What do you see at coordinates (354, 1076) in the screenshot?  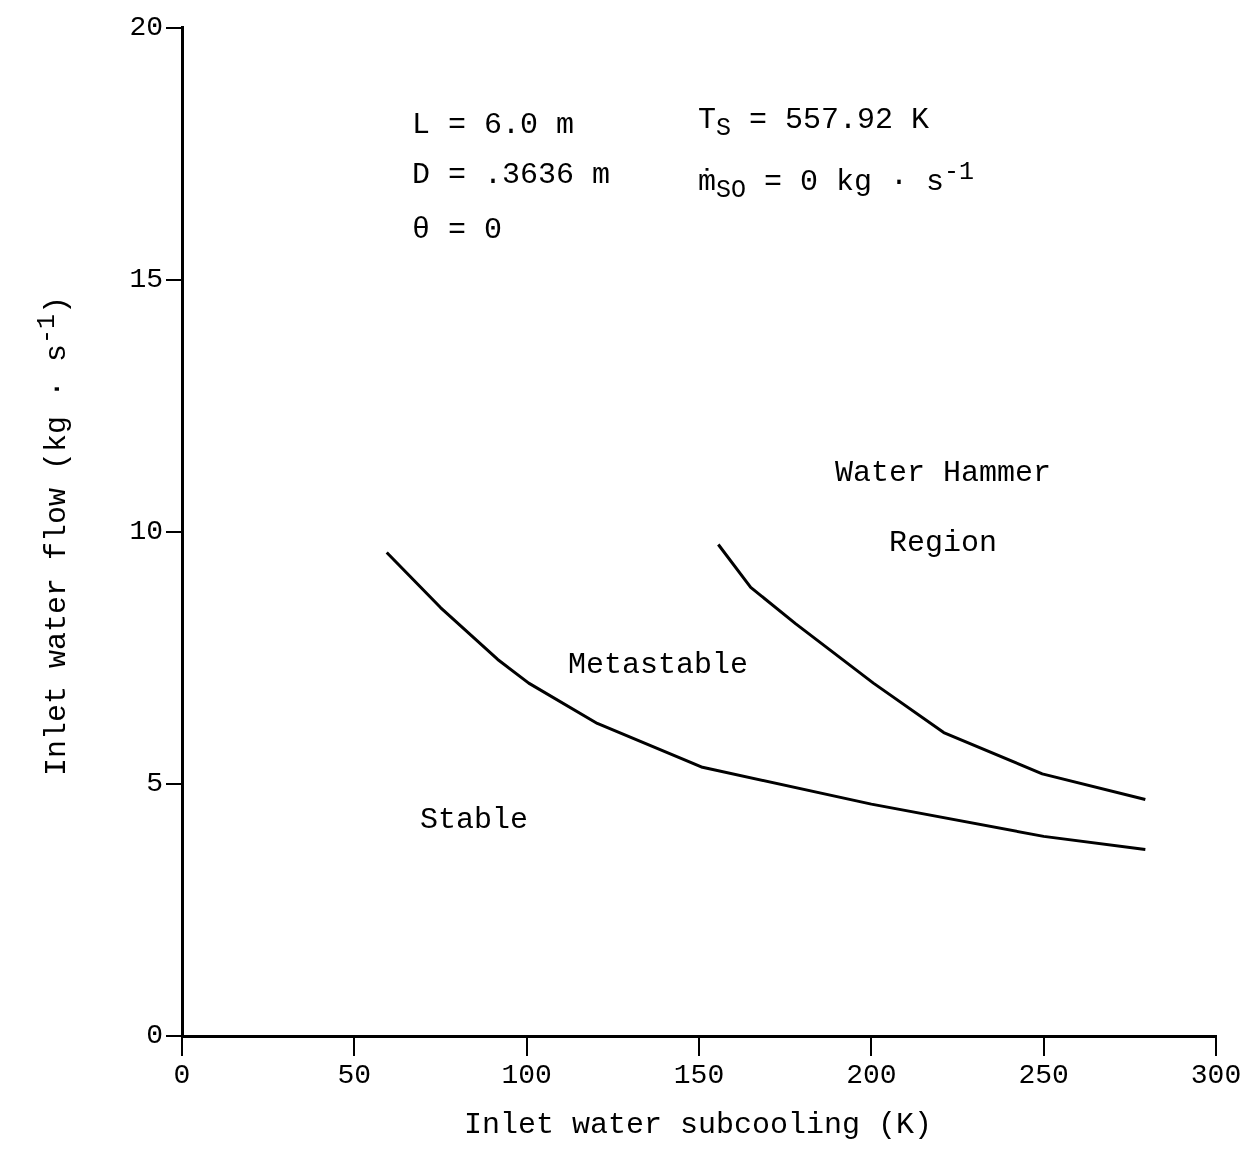 I see `x-tick-label: 50` at bounding box center [354, 1076].